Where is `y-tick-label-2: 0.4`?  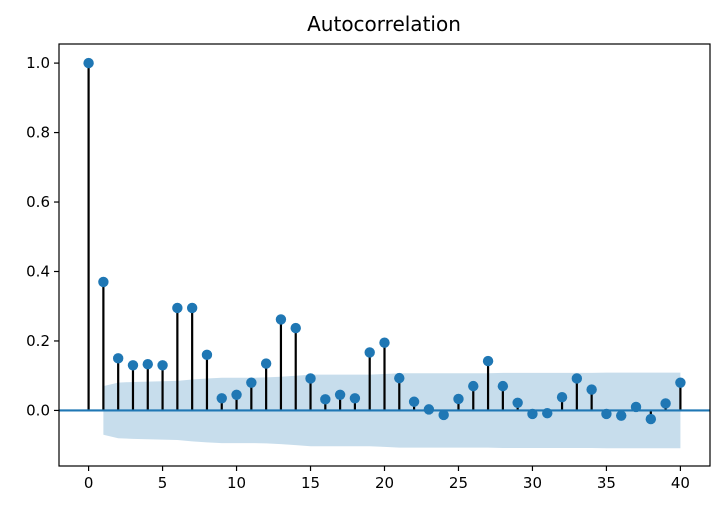
y-tick-label-2: 0.4 is located at coordinates (38, 271).